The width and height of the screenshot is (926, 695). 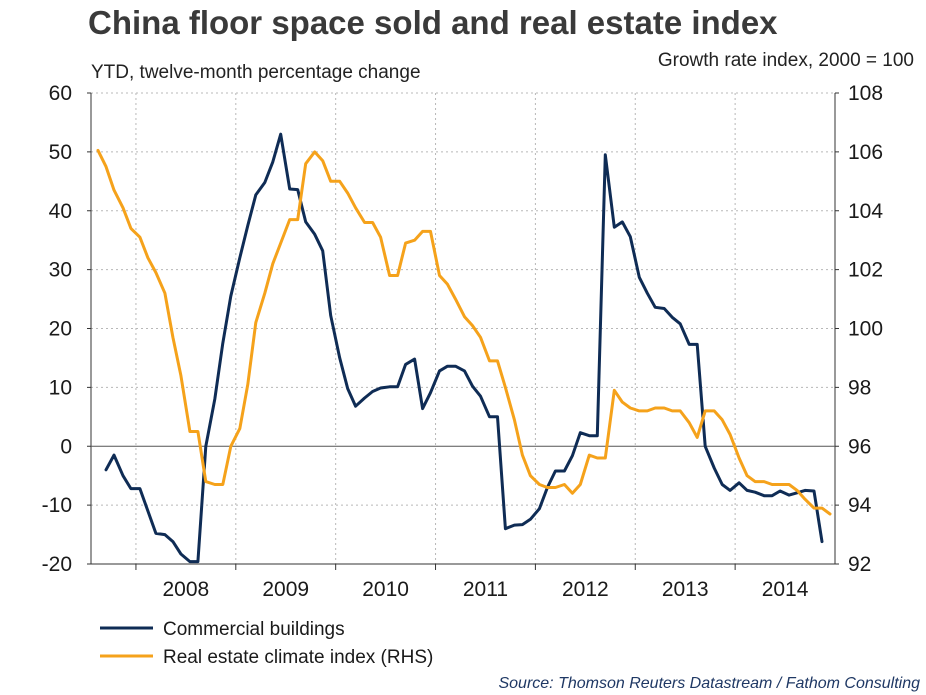 What do you see at coordinates (298, 657) in the screenshot?
I see `legend-label-real-estate-climate-index: Real estate climate index (RHS)` at bounding box center [298, 657].